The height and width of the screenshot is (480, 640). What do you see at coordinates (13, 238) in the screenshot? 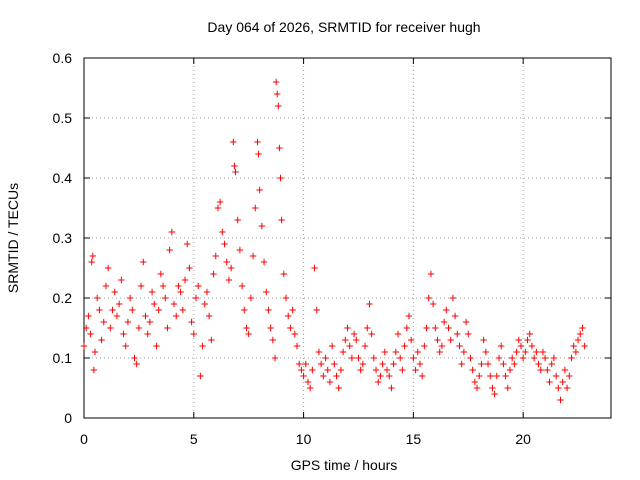
I see `y-axis-title: SRMTID / TECUs` at bounding box center [13, 238].